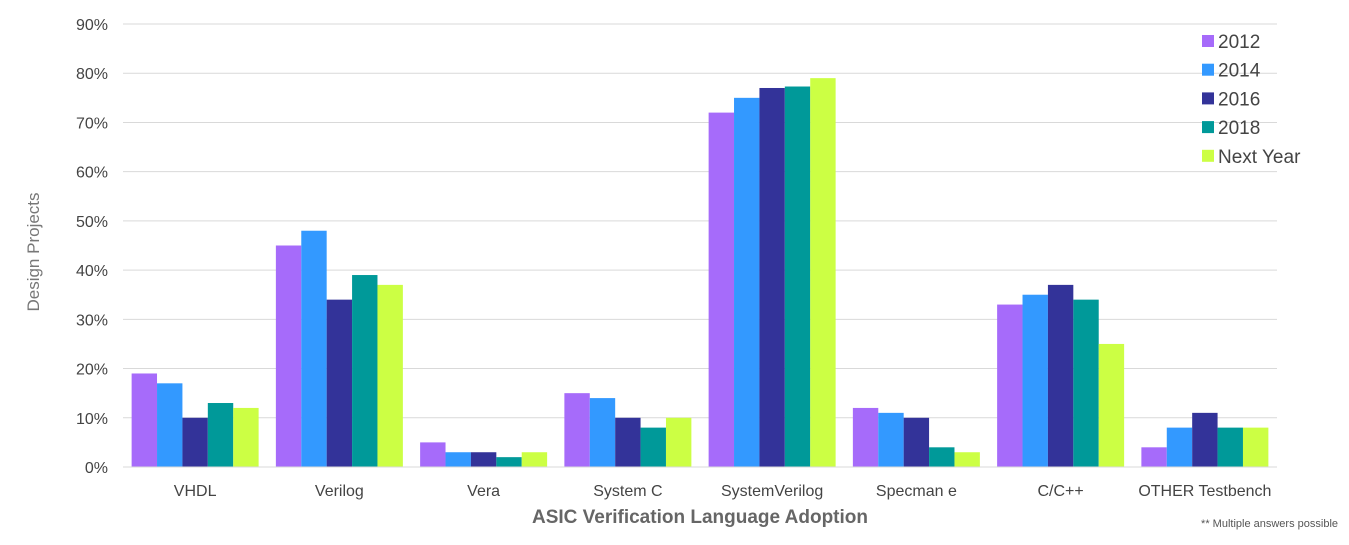 Image resolution: width=1349 pixels, height=545 pixels. Describe the element at coordinates (339, 491) in the screenshot. I see `category-label: Verilog` at that location.